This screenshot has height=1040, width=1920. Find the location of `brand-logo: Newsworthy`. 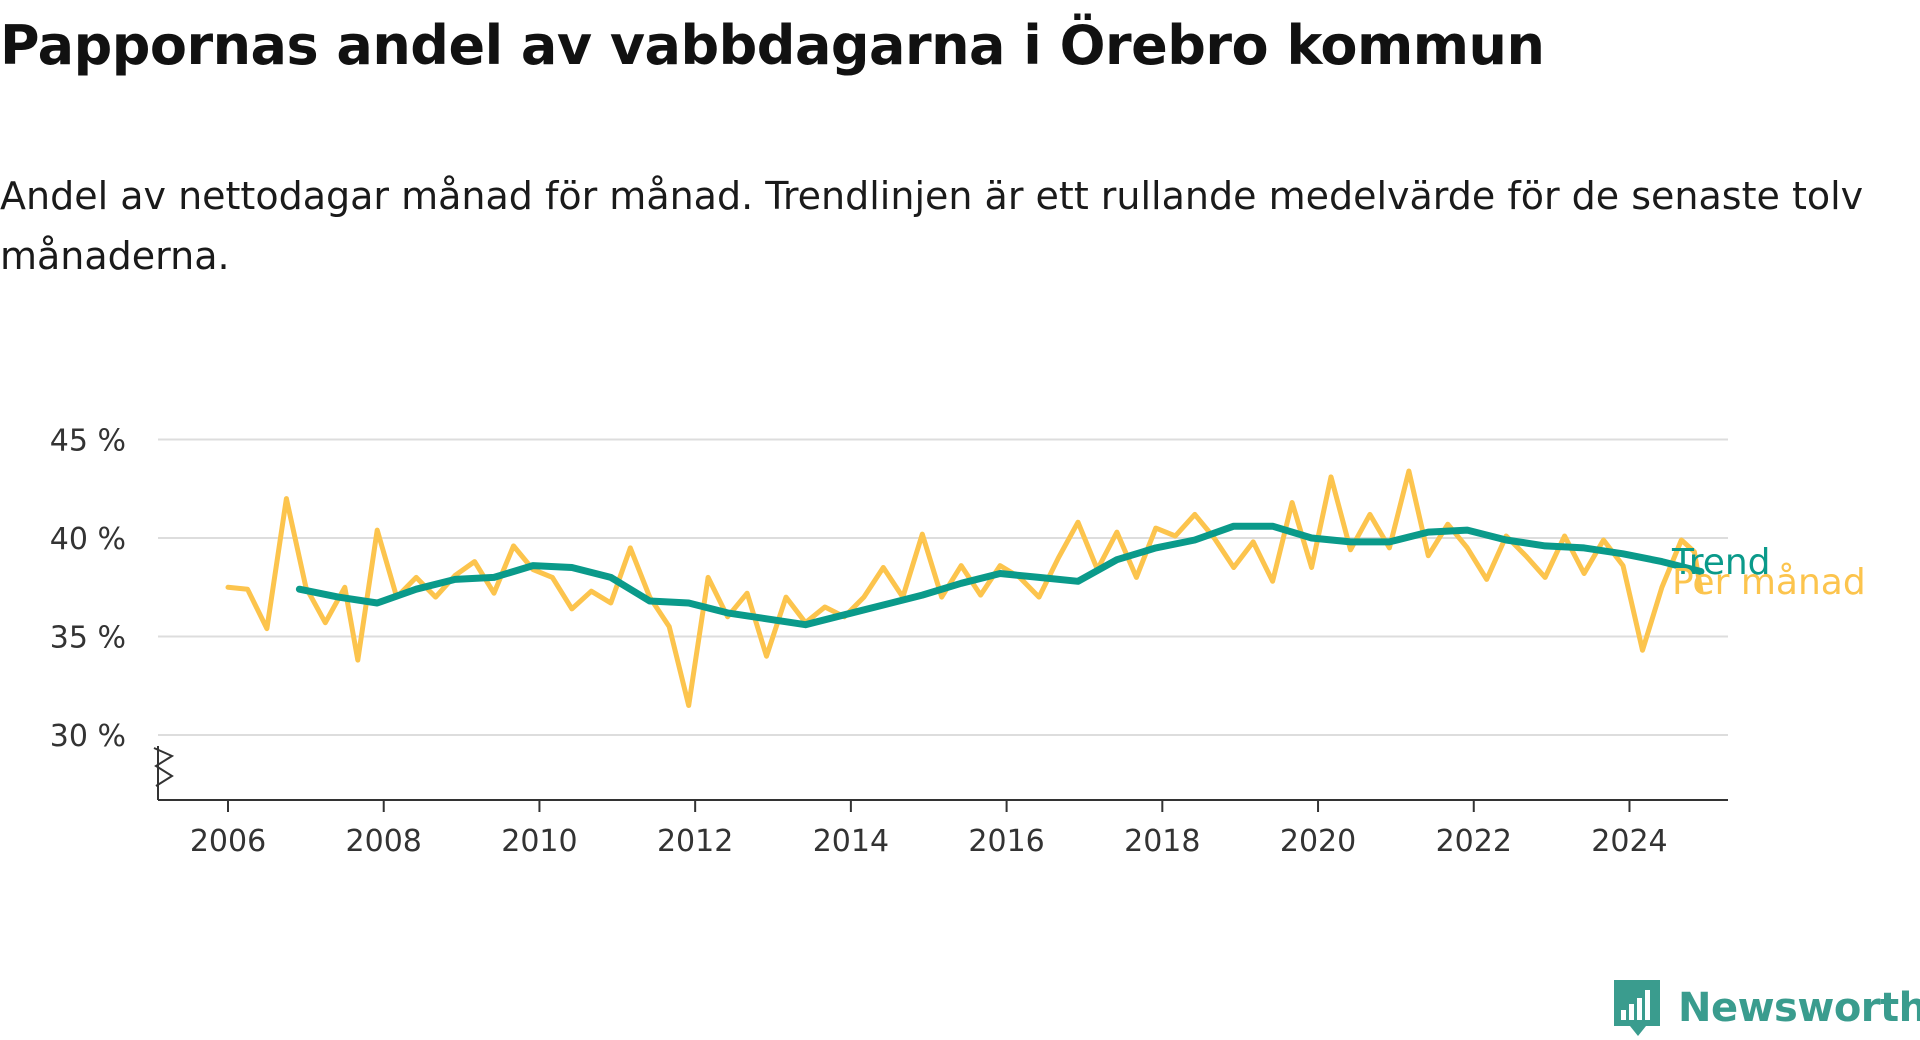

brand-logo: Newsworthy is located at coordinates (1766, 1008).